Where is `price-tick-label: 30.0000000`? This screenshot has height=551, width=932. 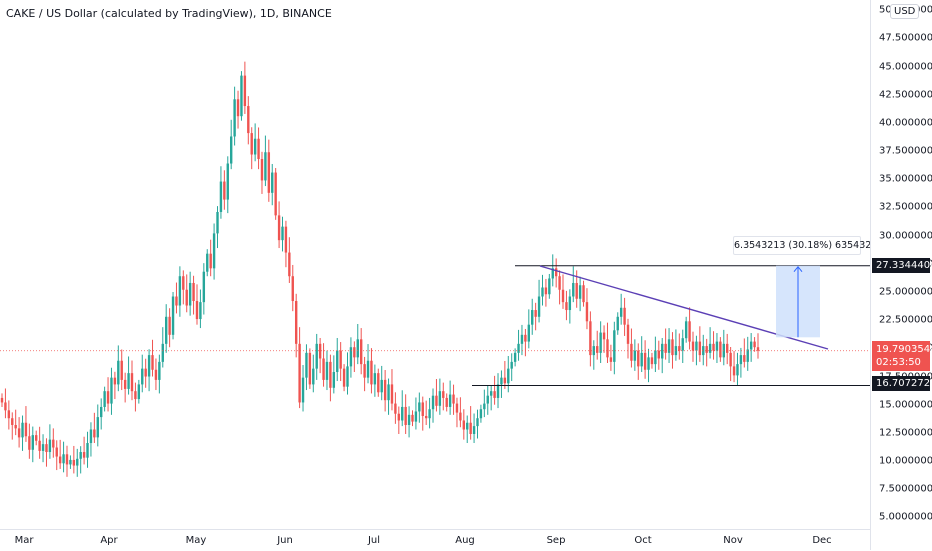 price-tick-label: 30.0000000 is located at coordinates (905, 236).